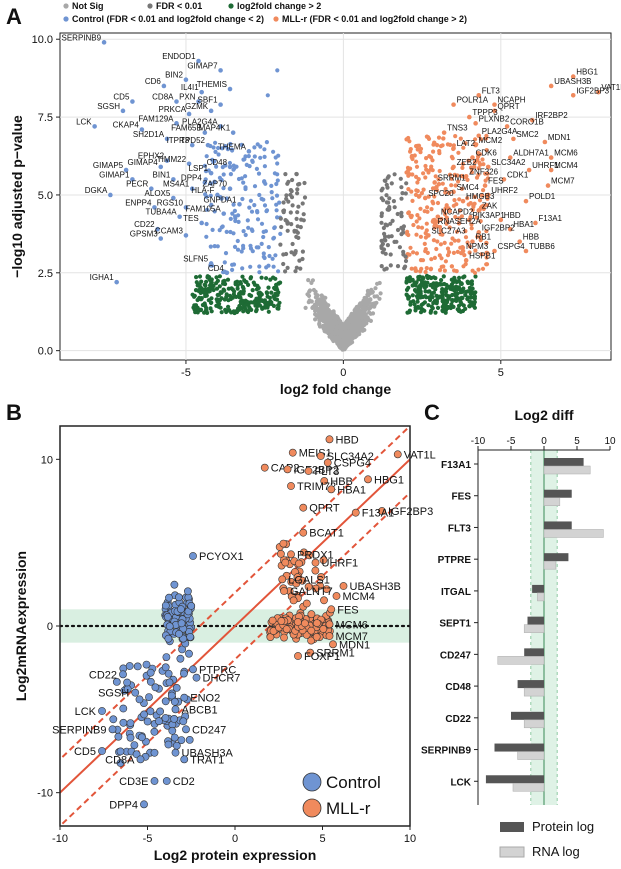 Image resolution: width=621 pixels, height=869 pixels. Describe the element at coordinates (204, 209) in the screenshot. I see `point-label: FAM105A` at that location.